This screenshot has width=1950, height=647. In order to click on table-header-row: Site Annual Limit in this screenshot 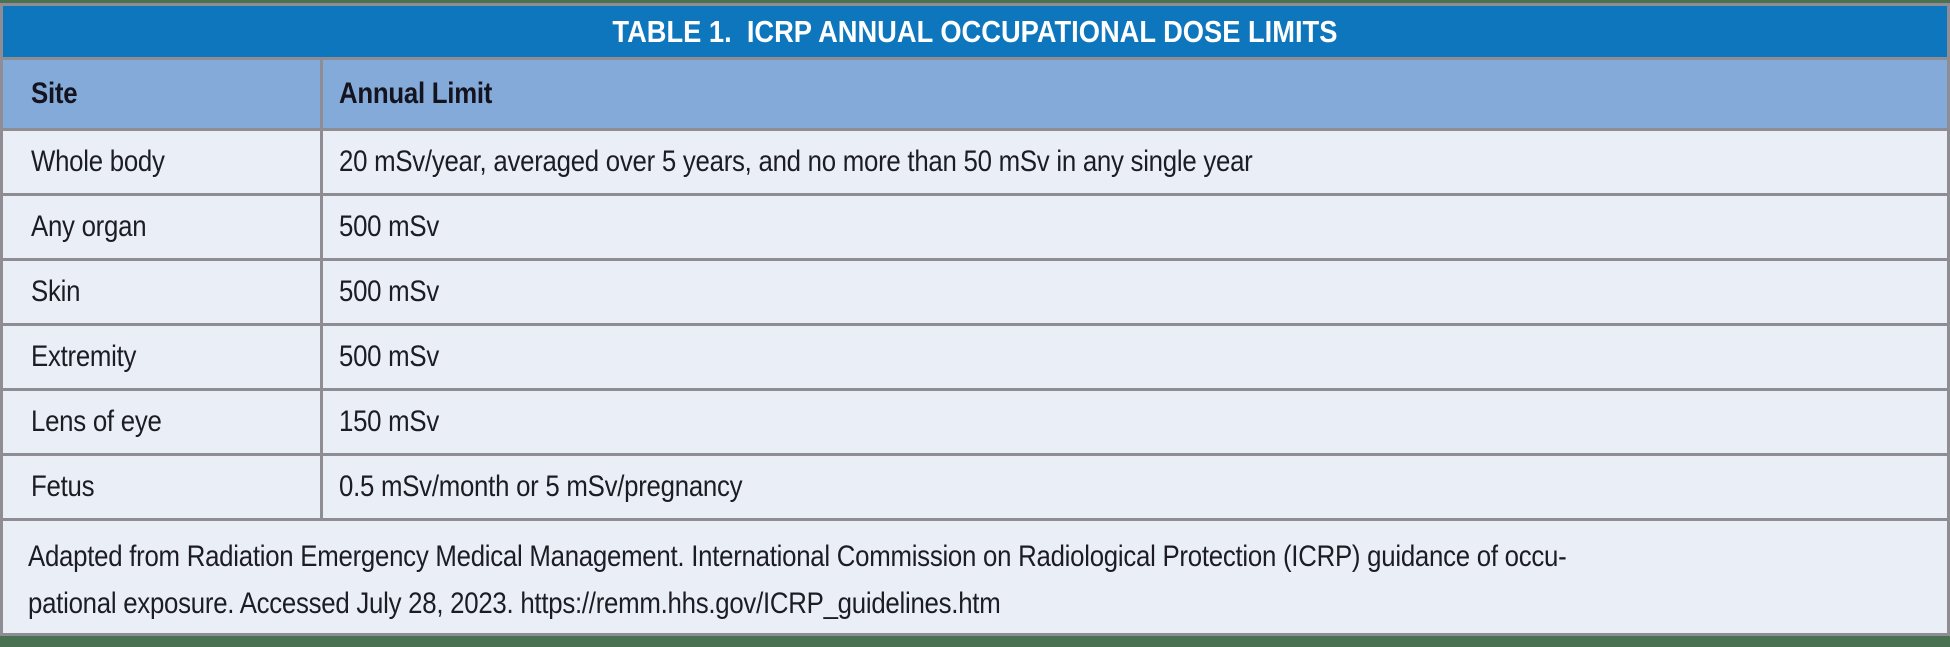, I will do `click(975, 95)`.